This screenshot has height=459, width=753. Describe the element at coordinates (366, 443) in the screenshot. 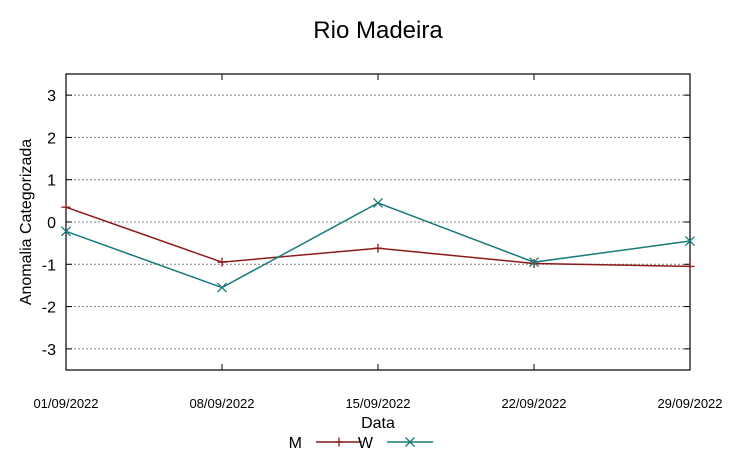

I see `legend-label-w: W` at that location.